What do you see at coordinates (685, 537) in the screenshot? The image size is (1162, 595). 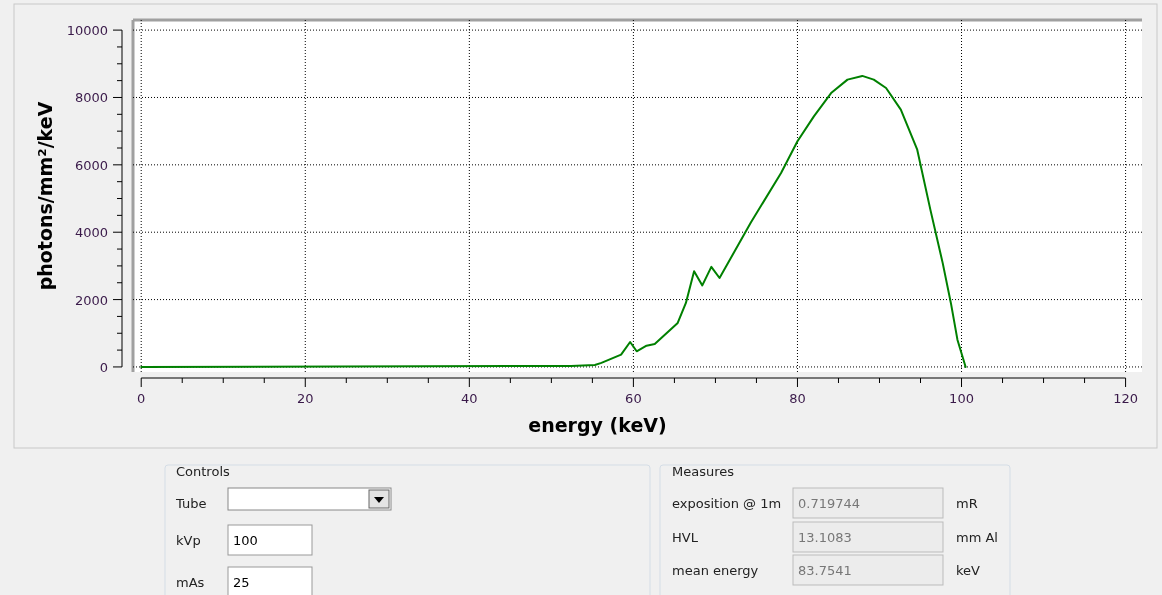 I see `text: HVL` at bounding box center [685, 537].